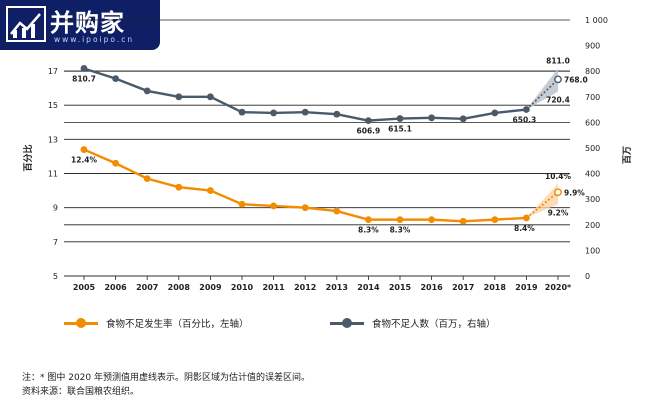  I want to click on x-tick-label: 2006, so click(115, 287).